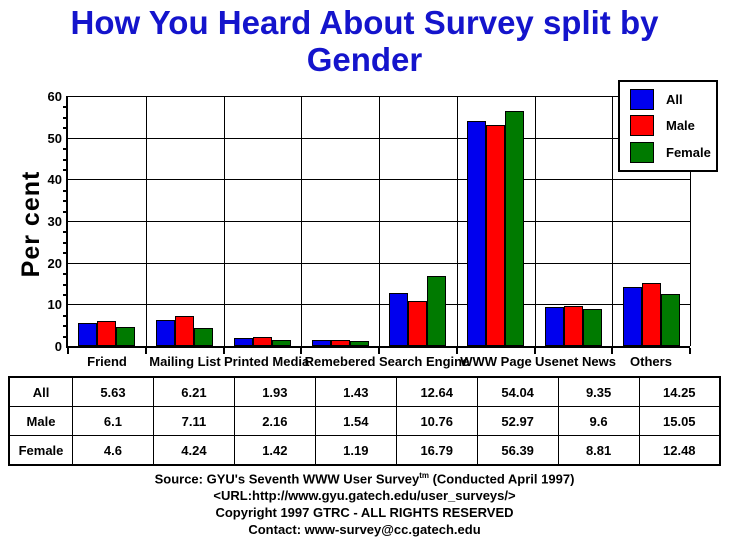  I want to click on table-cell: 8.81, so click(598, 450).